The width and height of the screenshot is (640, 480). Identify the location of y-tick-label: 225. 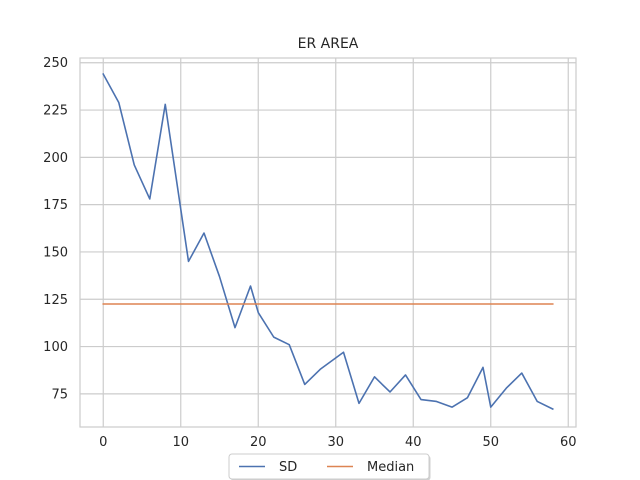
(55, 111).